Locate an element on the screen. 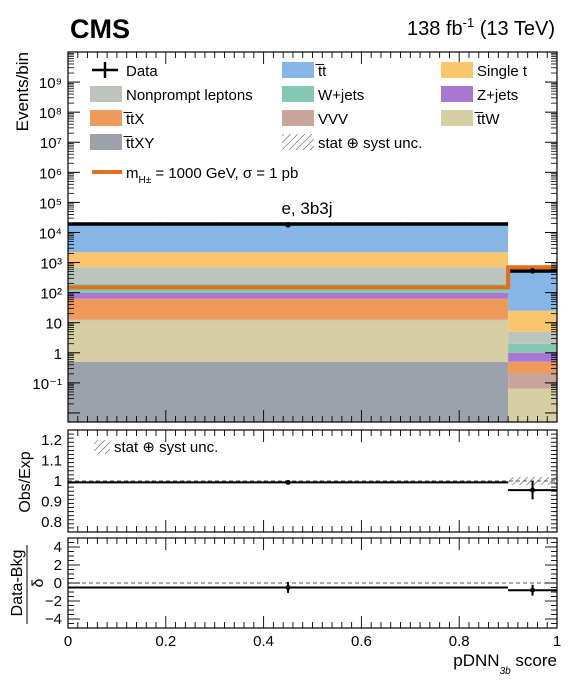 The height and width of the screenshot is (687, 580). x-tick-label: 0.6 is located at coordinates (361, 641).